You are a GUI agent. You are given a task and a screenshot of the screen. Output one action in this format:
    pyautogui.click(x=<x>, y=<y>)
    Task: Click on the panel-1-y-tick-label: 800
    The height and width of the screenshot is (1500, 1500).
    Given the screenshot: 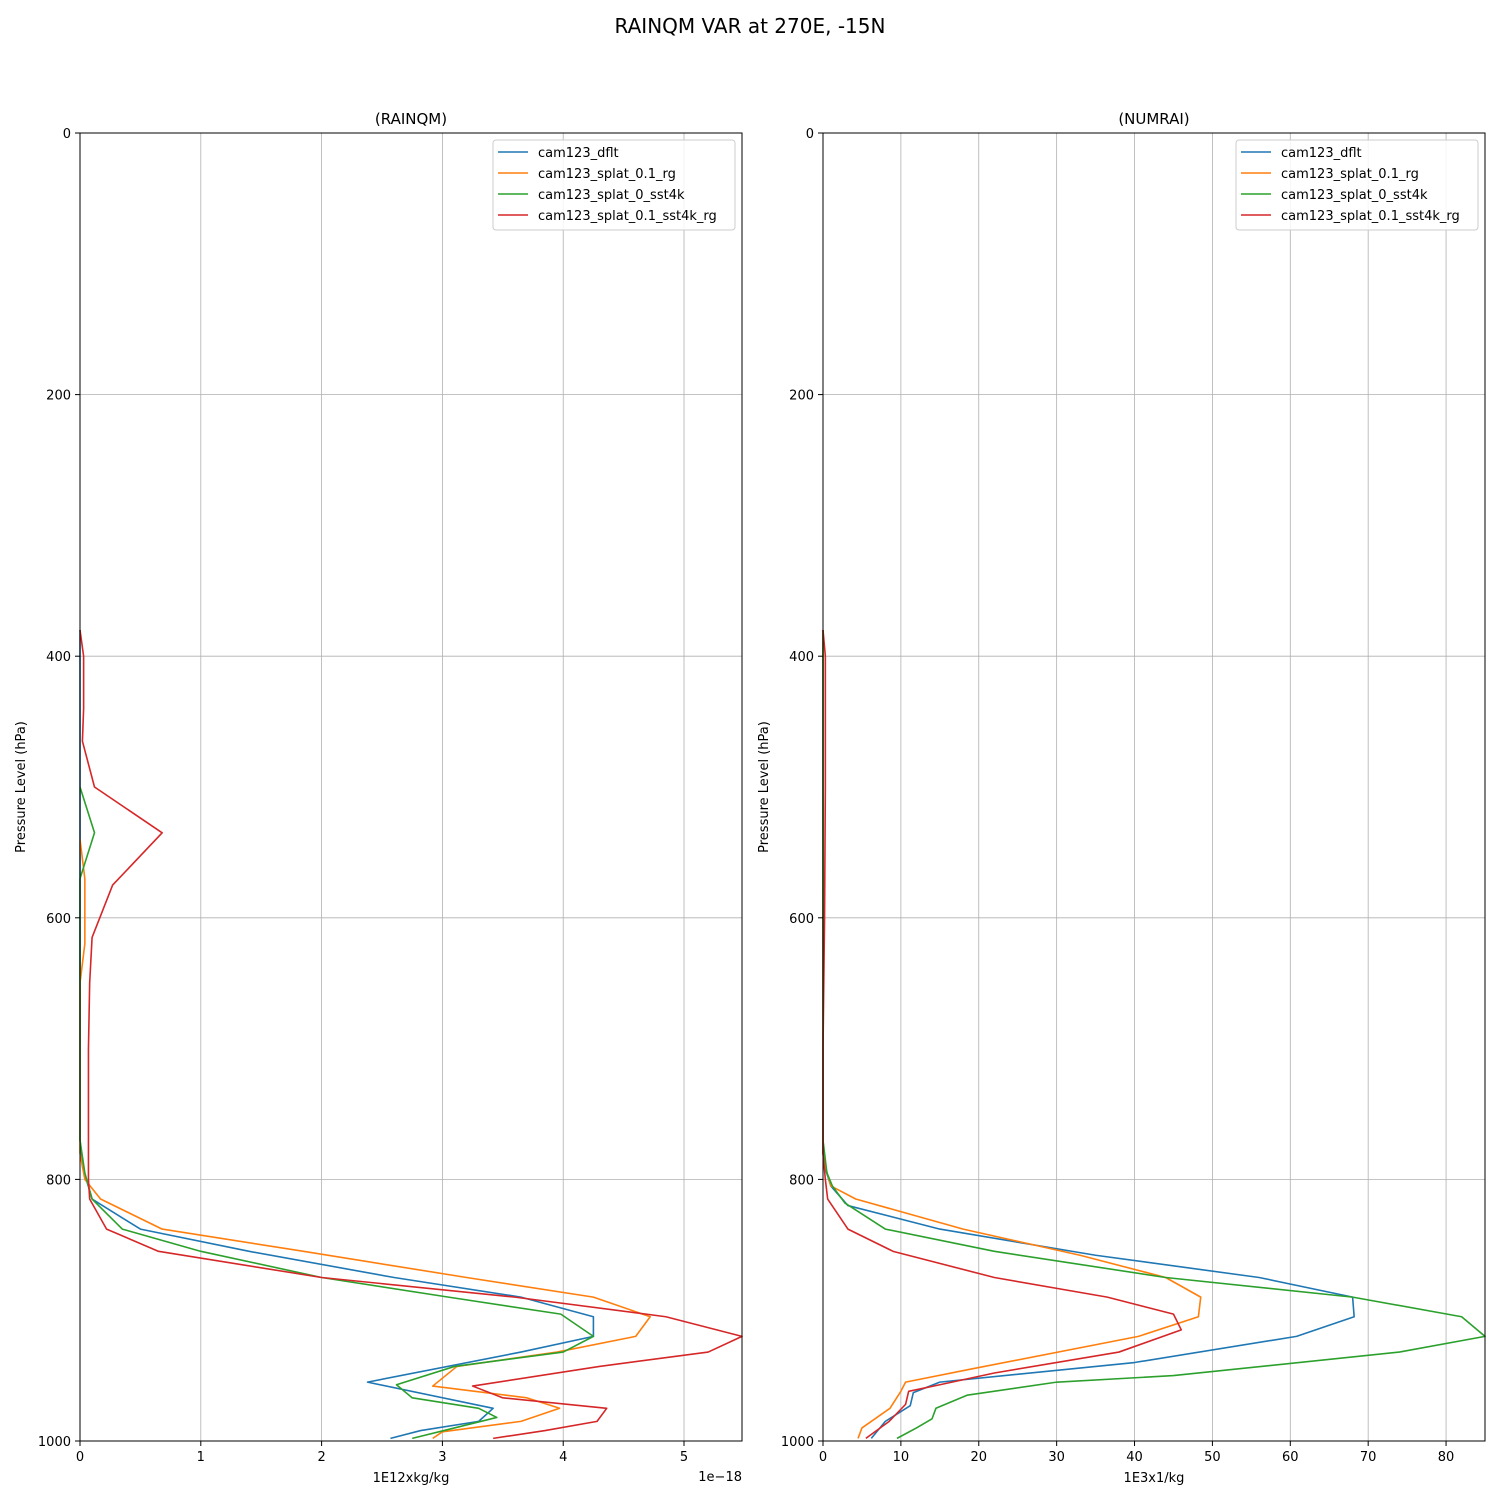 What is the action you would take?
    pyautogui.click(x=58, y=1180)
    